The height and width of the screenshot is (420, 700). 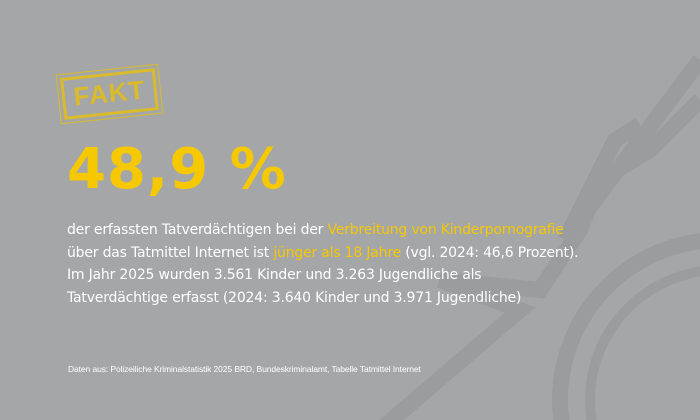 What do you see at coordinates (177, 169) in the screenshot?
I see `headline-percentage: 48,9 %` at bounding box center [177, 169].